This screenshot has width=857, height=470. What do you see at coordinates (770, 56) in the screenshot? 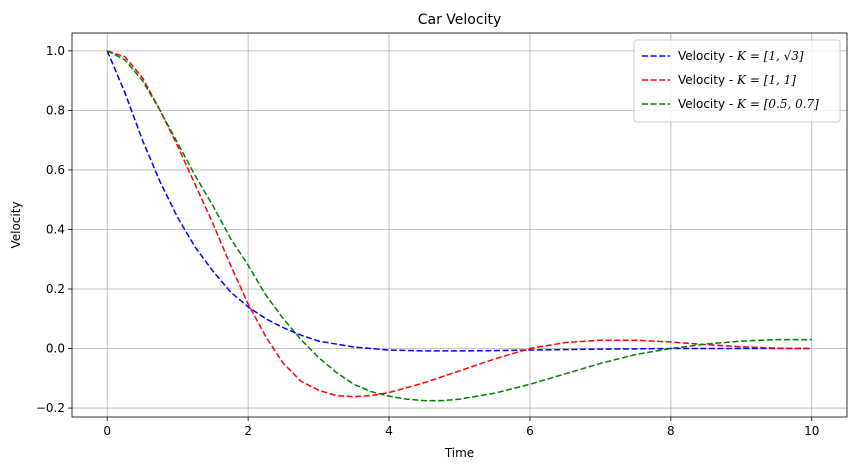
I see `legend-math: K = [1, √3]` at bounding box center [770, 56].